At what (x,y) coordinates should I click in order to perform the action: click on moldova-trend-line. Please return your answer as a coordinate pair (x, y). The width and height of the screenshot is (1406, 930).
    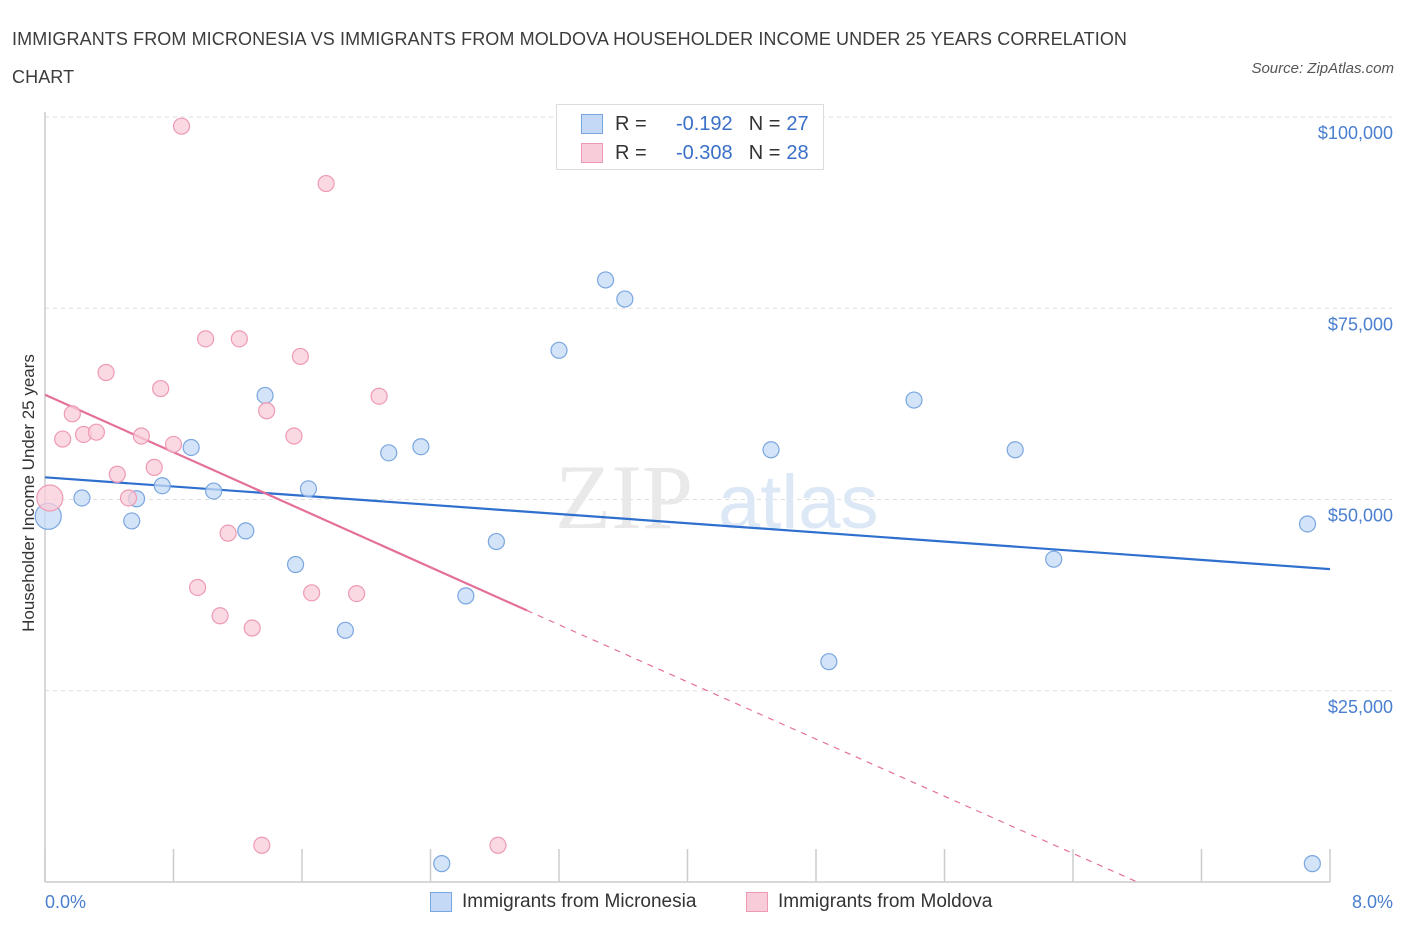
    Looking at the image, I should click on (286, 502).